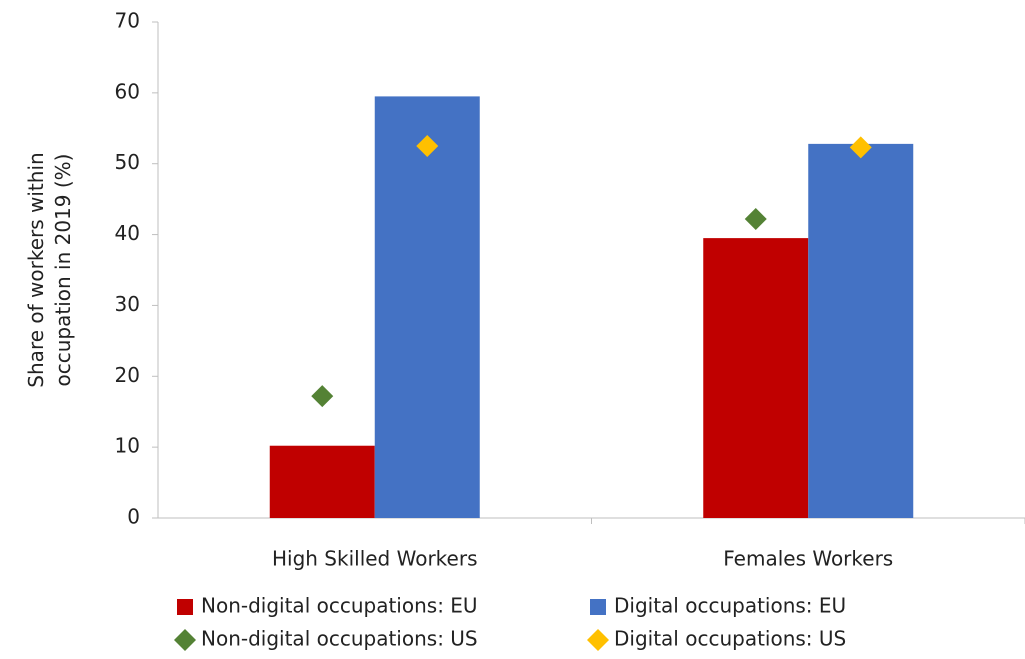  I want to click on legend-label: Non-digital occupations: US, so click(339, 639).